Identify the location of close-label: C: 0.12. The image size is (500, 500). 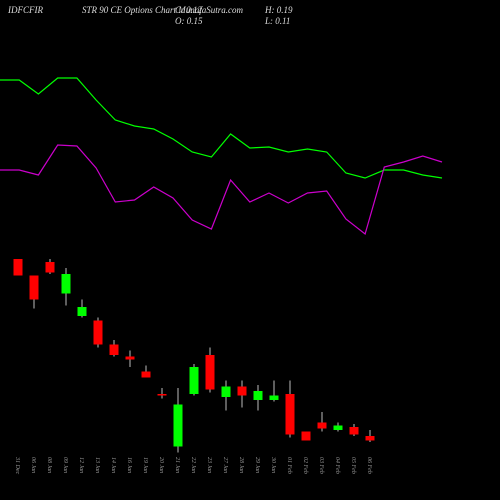
(189, 10).